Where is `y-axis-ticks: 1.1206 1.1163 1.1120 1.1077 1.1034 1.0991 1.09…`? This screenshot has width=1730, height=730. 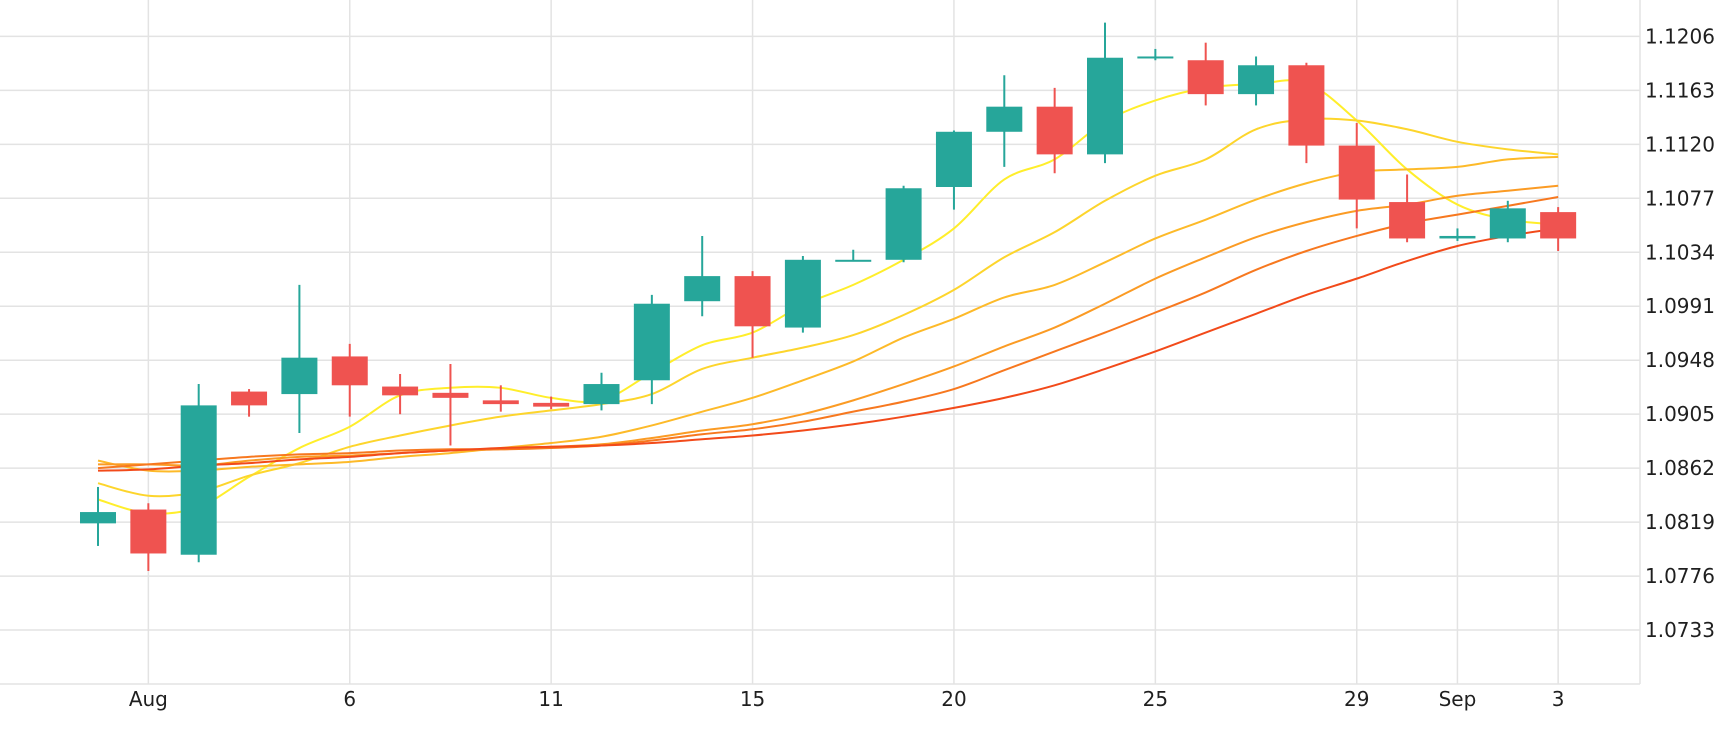
y-axis-ticks: 1.1206 1.1163 1.1120 1.1077 1.1034 1.0991 1.09… is located at coordinates (1680, 333).